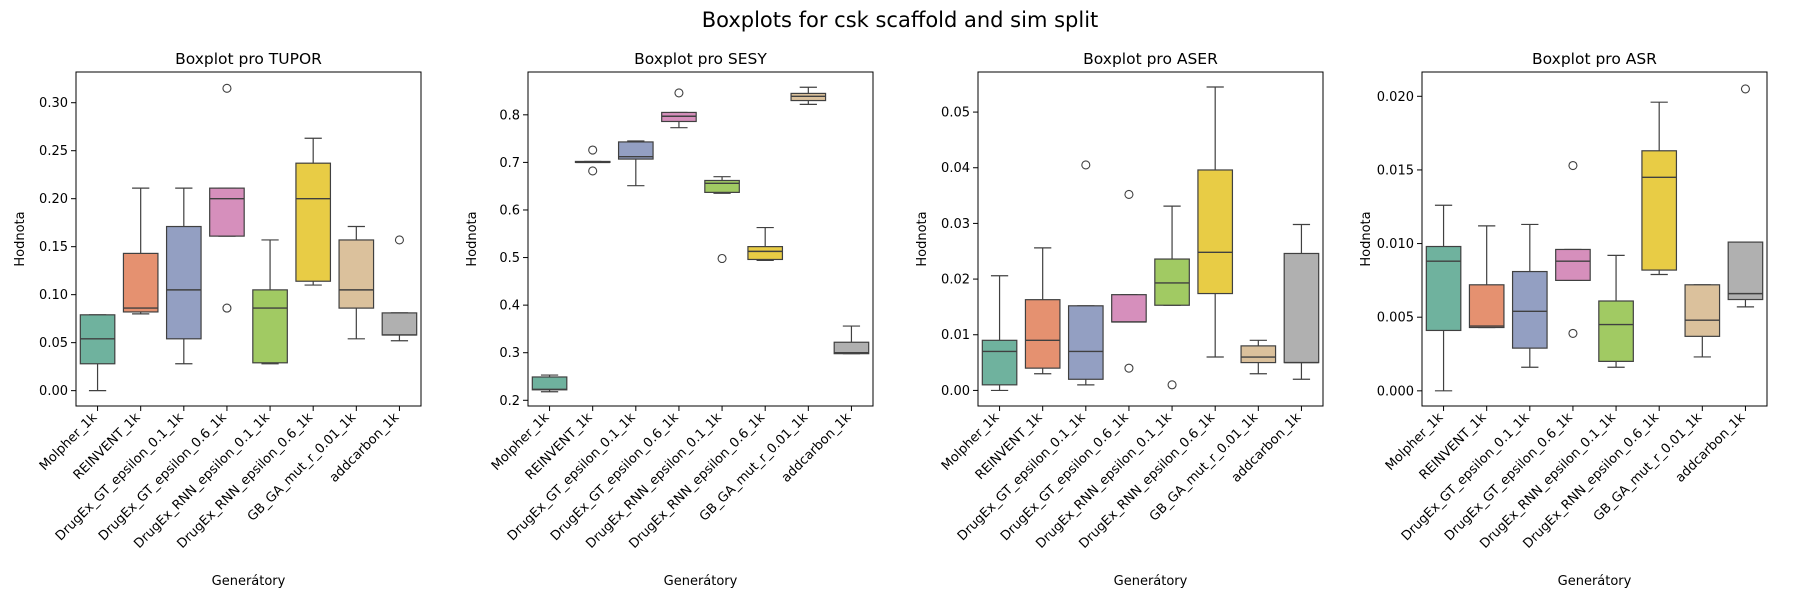  I want to click on subplot-title: Boxplot pro ASER, so click(1150, 59).